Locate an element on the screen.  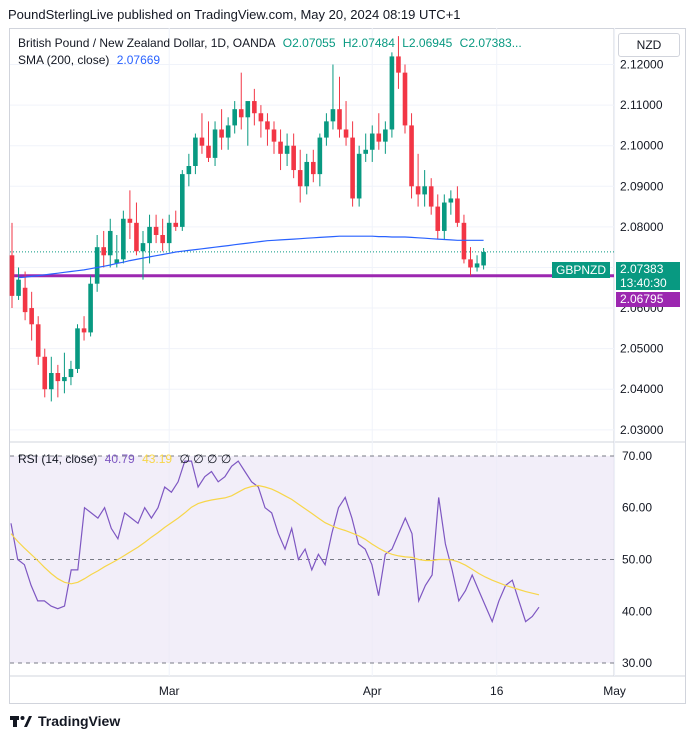
last-price-tag: 2.07383 is located at coordinates (648, 269).